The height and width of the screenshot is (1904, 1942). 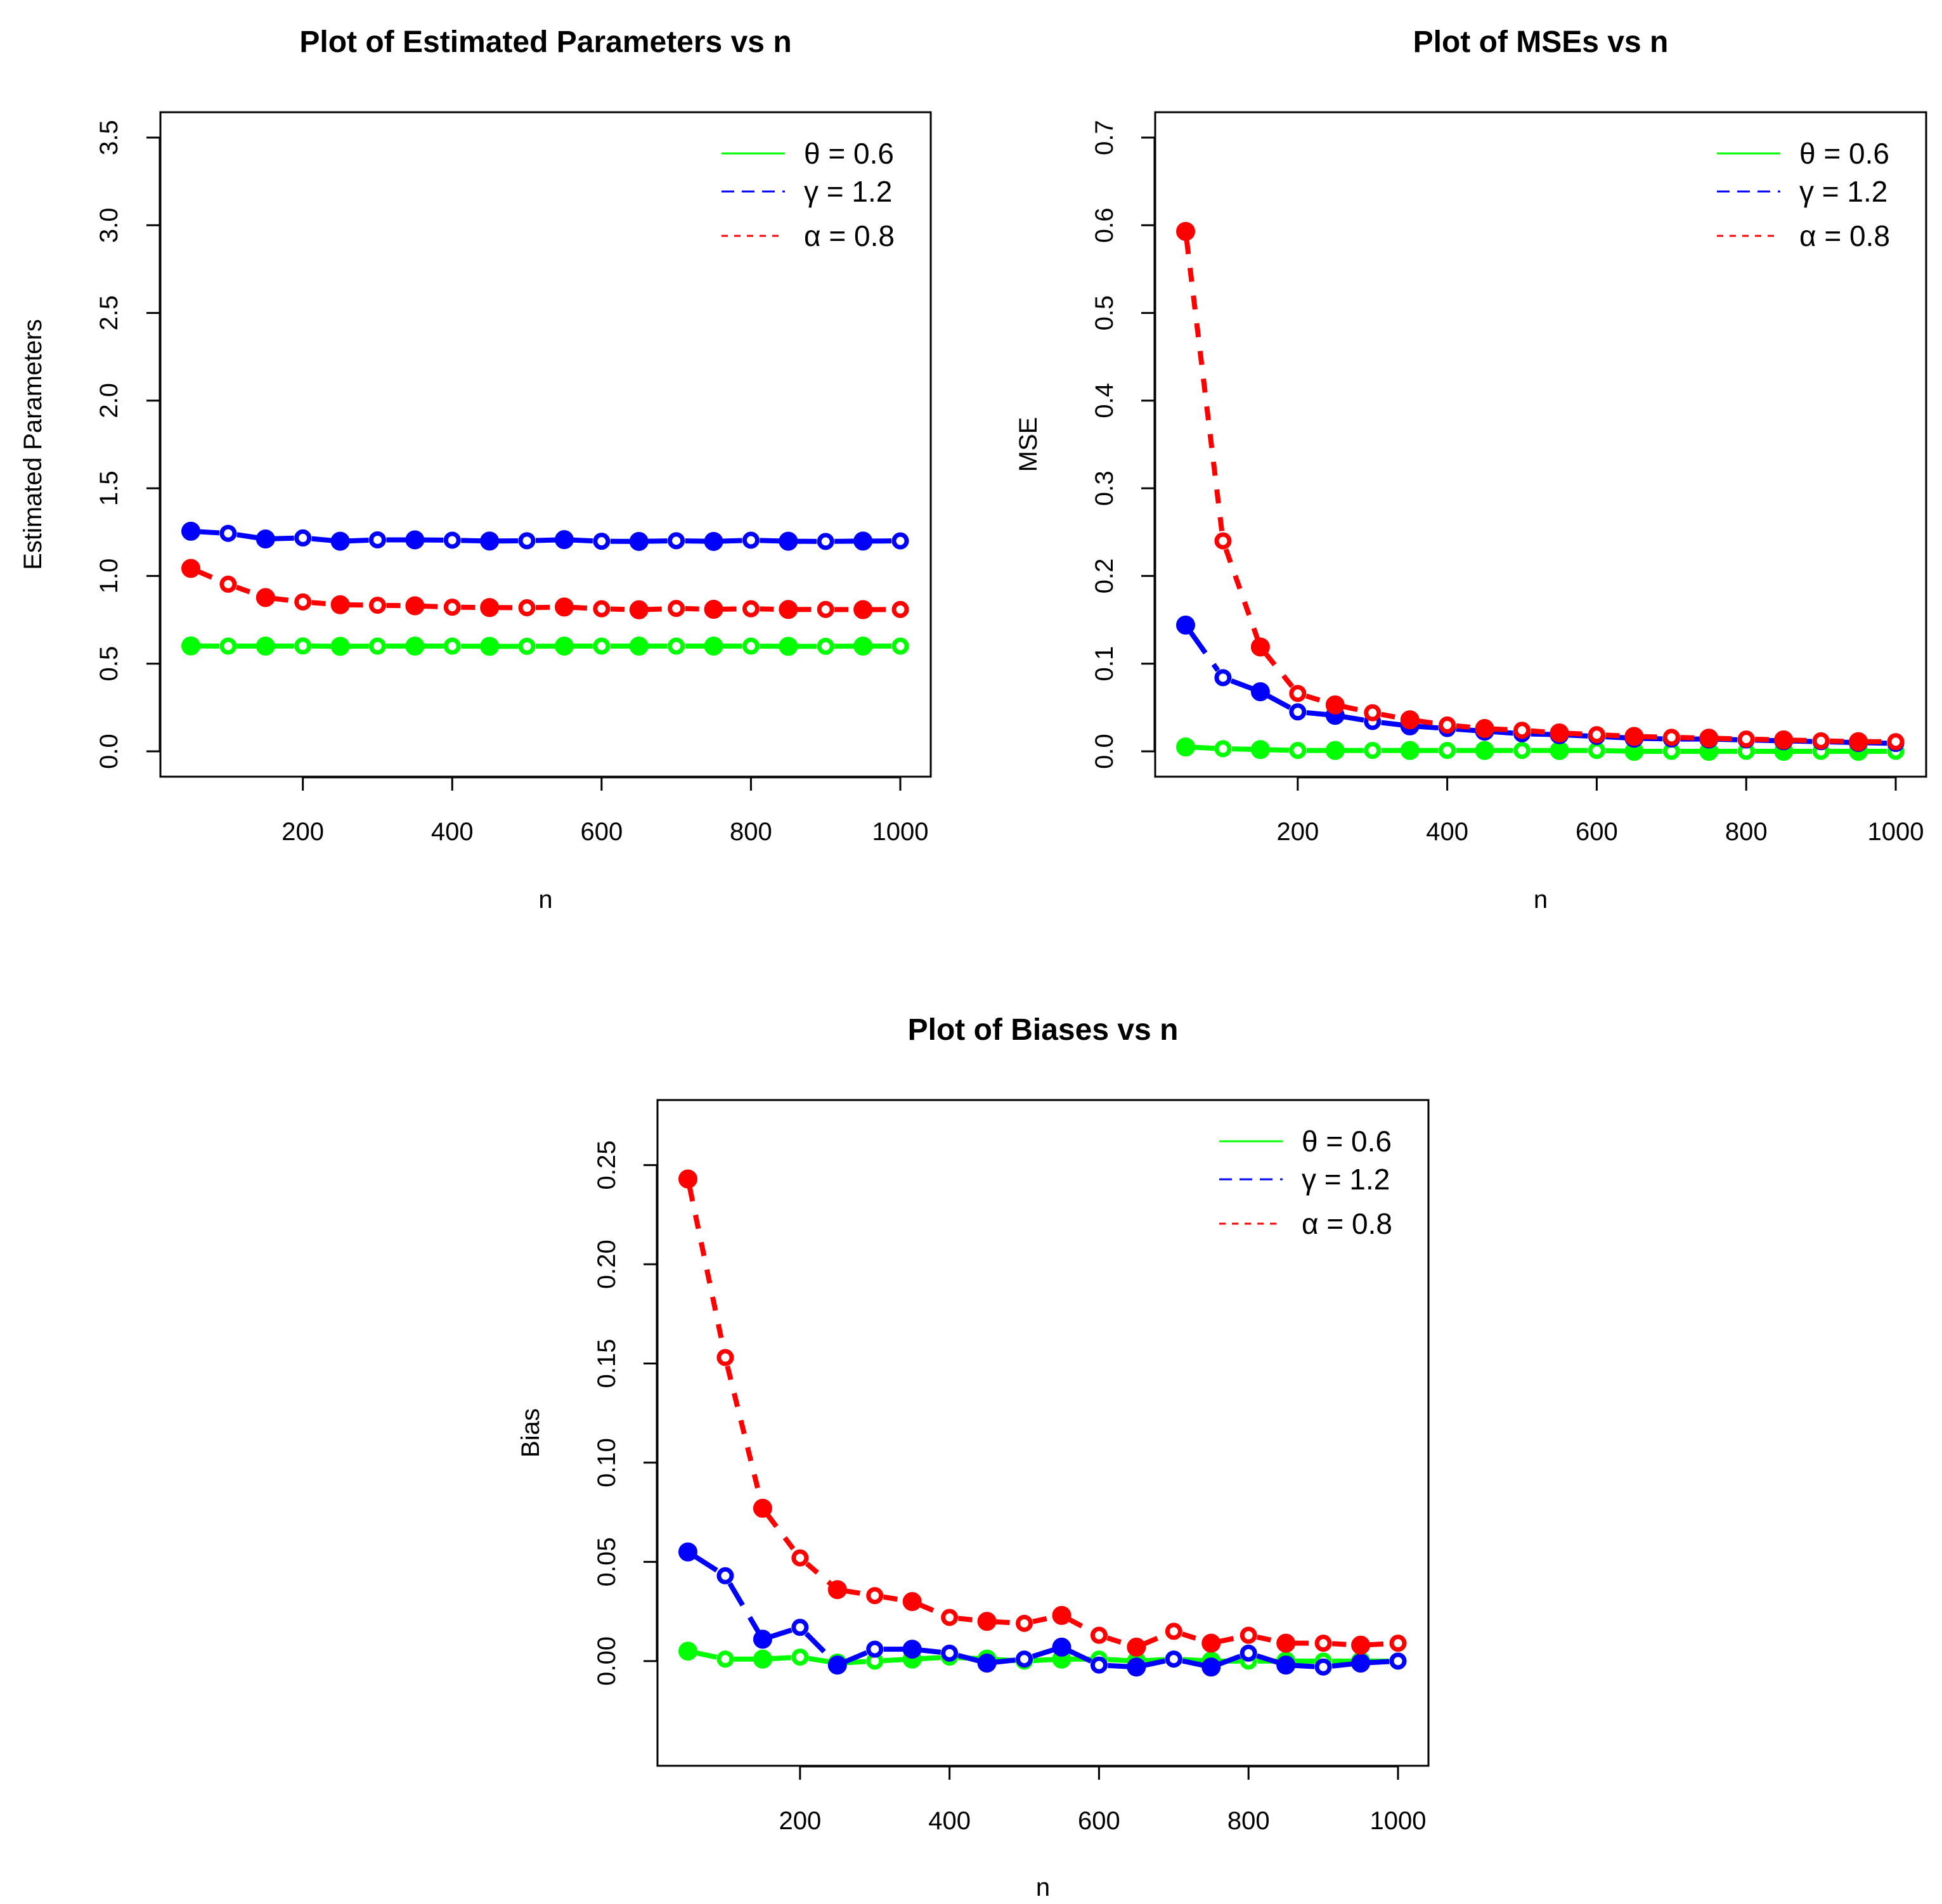 I want to click on y-tick-label: 2.0, so click(x=109, y=400).